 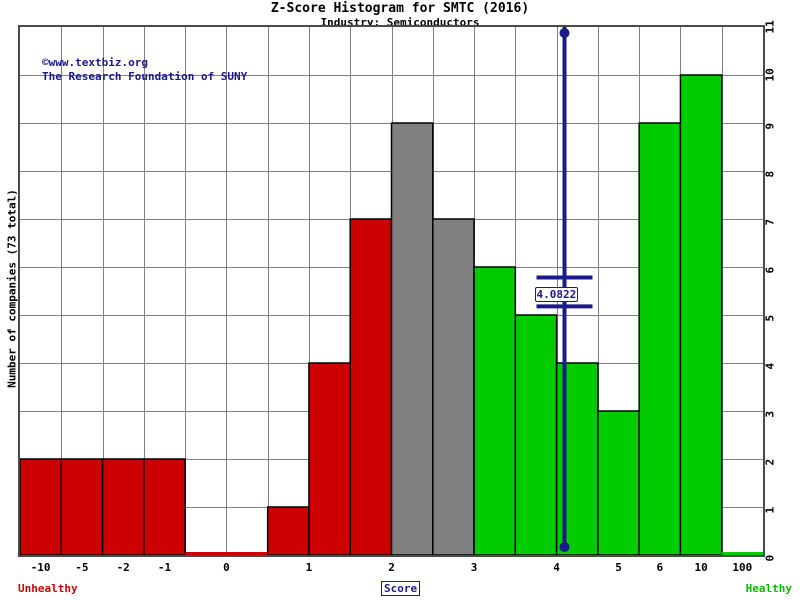 I want to click on y-tick-2: 2, so click(x=770, y=462).